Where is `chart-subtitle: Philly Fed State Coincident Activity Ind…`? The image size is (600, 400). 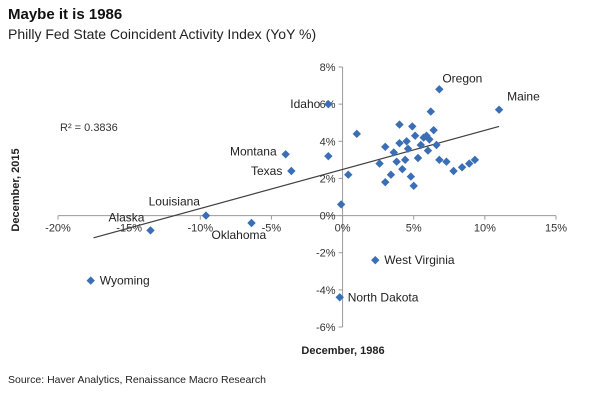 chart-subtitle: Philly Fed State Coincident Activity Ind… is located at coordinates (162, 34).